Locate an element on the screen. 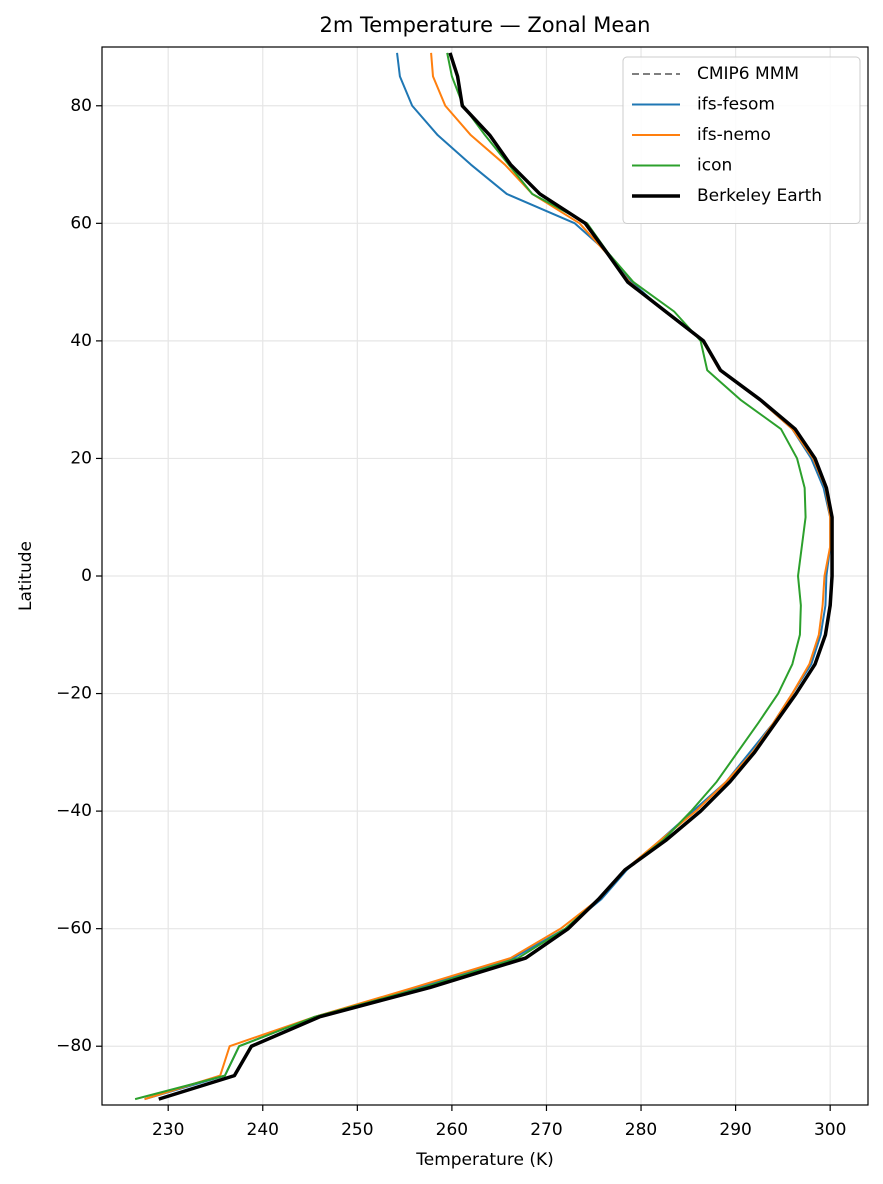  x-tick-label: 240 is located at coordinates (263, 1130).